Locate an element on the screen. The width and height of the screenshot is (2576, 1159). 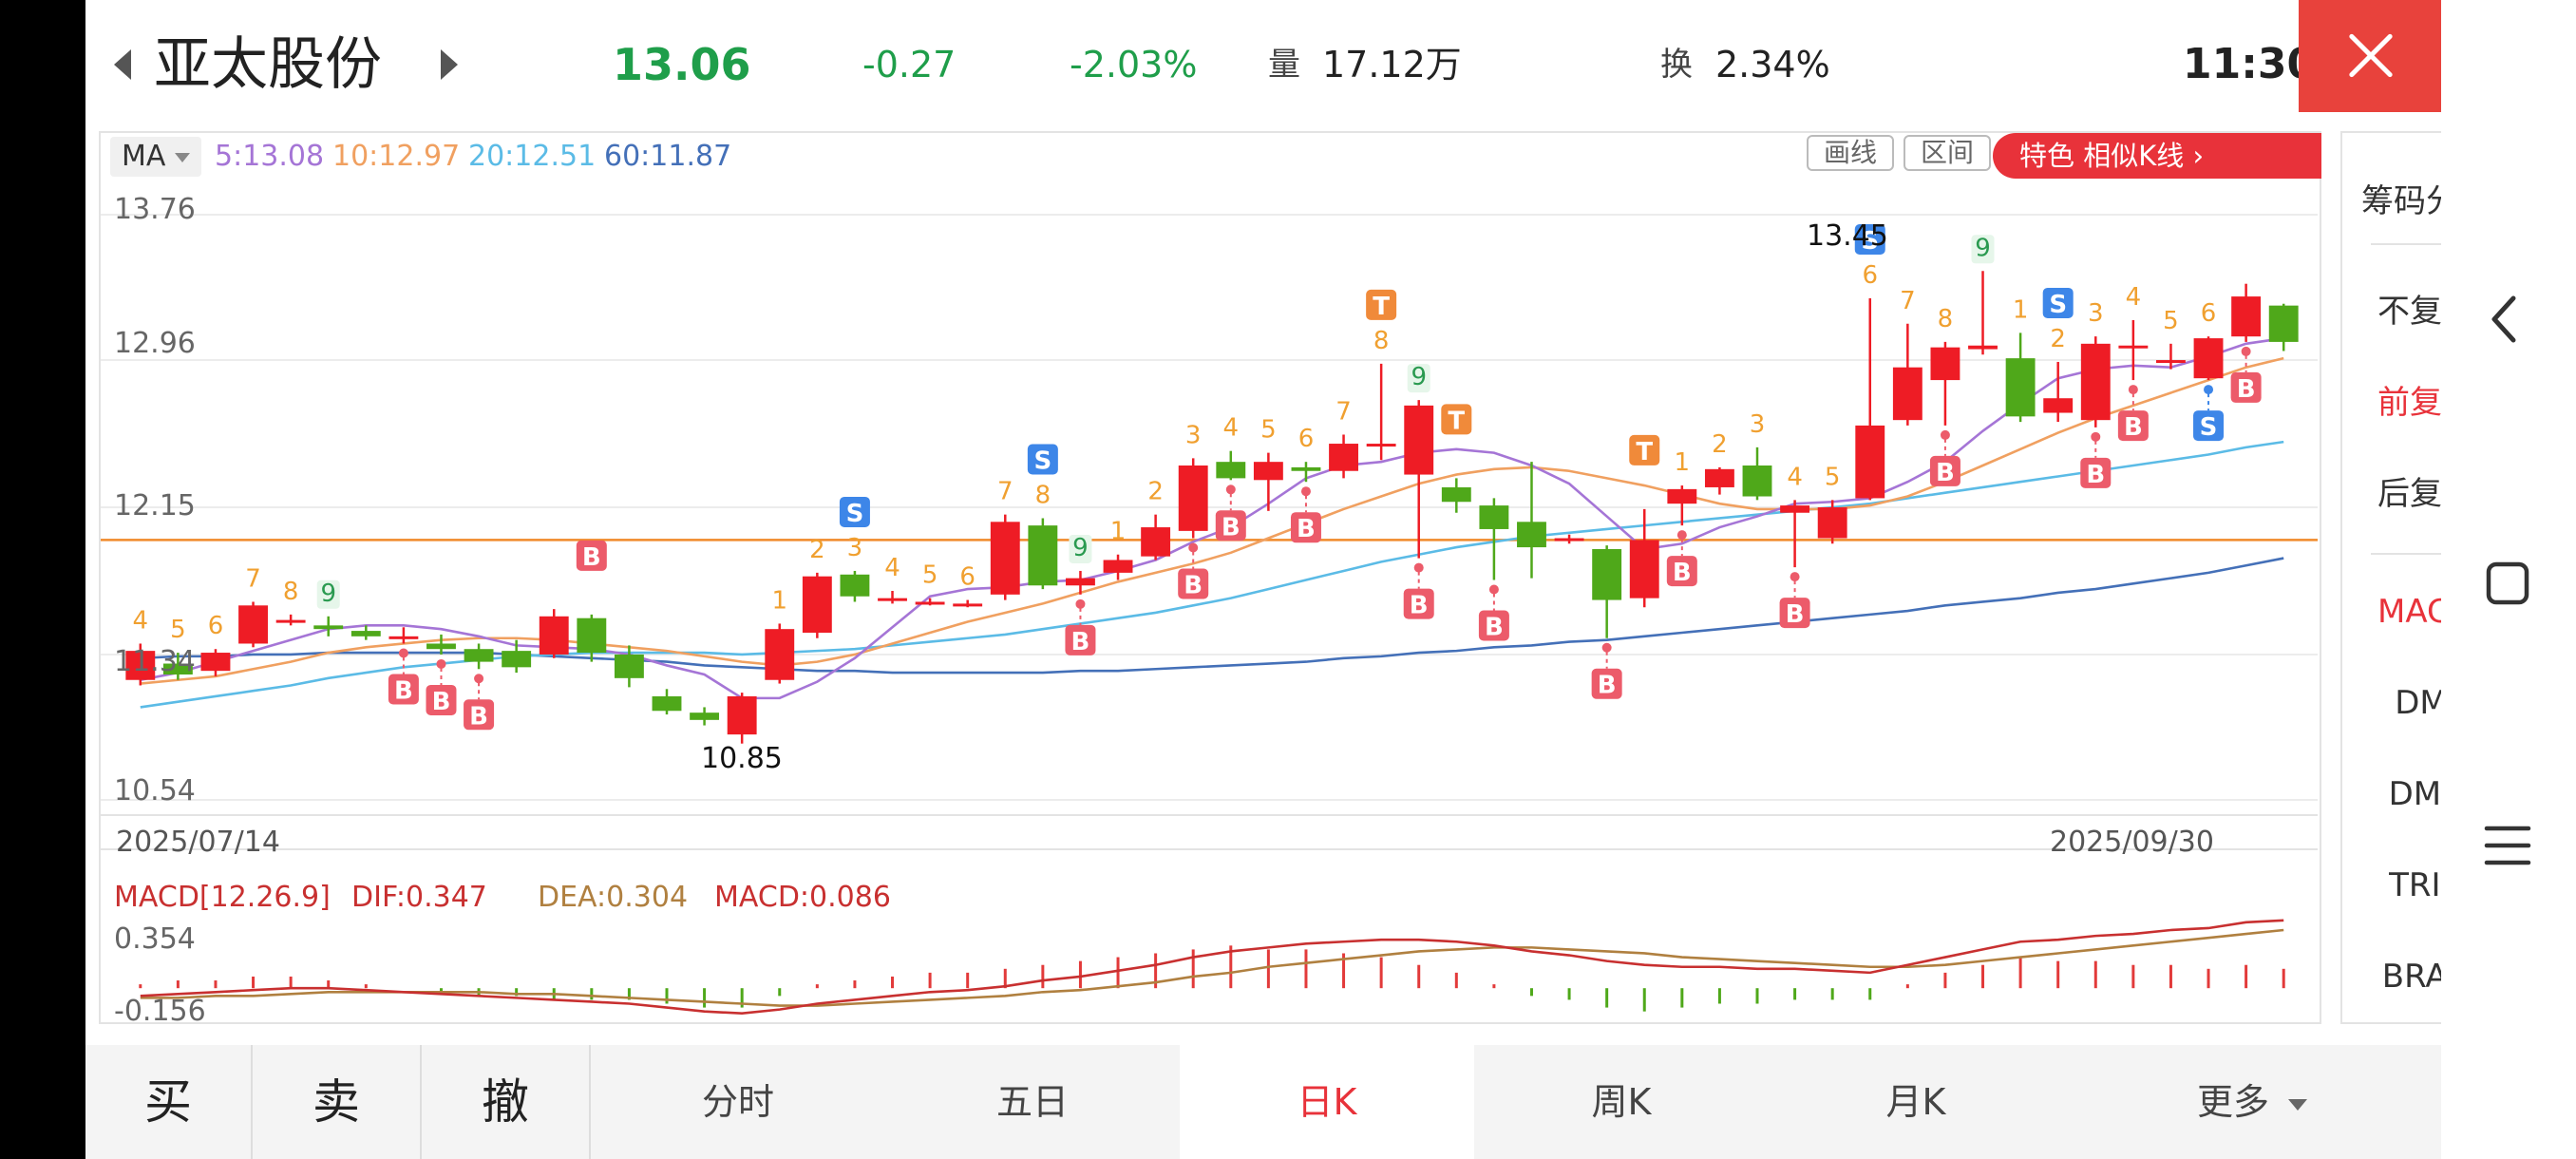
chevron-right-icon is located at coordinates (449, 64).